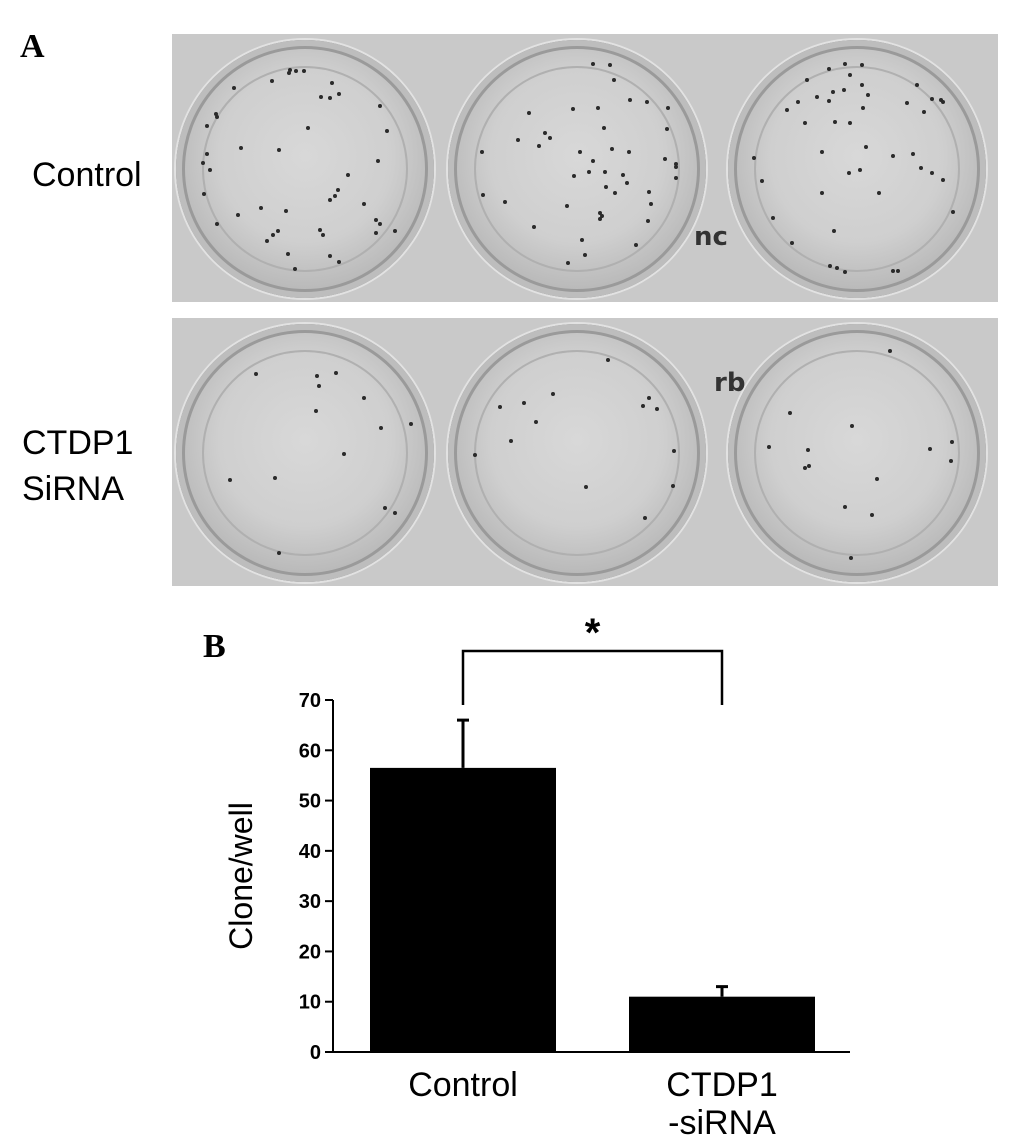 The image size is (1033, 1137). Describe the element at coordinates (315, 1053) in the screenshot. I see `y-tick-label: 0` at that location.